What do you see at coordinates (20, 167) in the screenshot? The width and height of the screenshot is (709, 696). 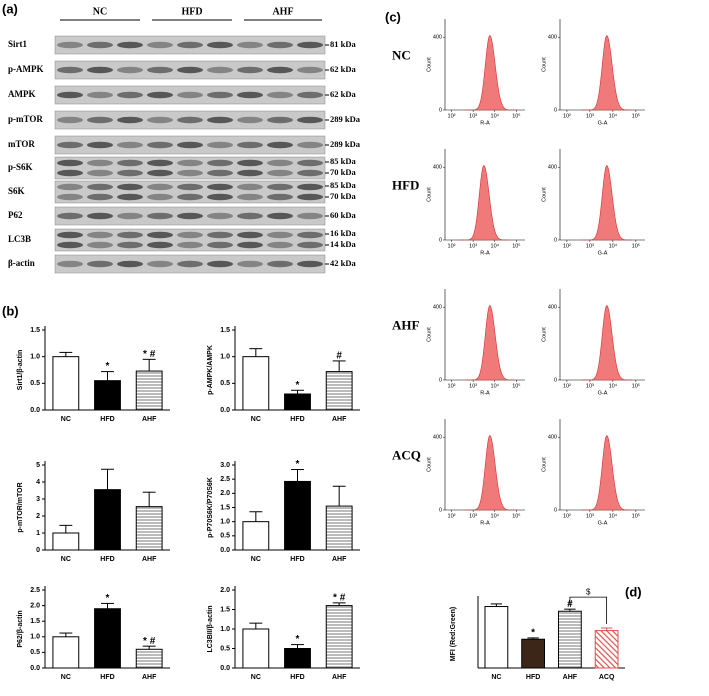 I see `protein-label: p-S6K` at bounding box center [20, 167].